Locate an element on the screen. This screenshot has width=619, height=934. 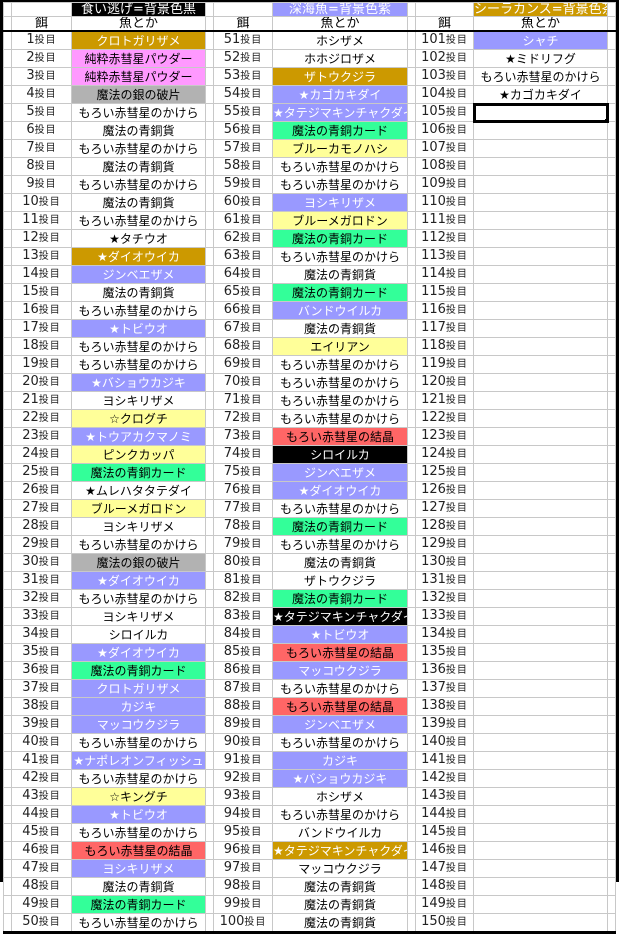
group-header-3: シーラカンス=背景色茶 is located at coordinates (540, 9).